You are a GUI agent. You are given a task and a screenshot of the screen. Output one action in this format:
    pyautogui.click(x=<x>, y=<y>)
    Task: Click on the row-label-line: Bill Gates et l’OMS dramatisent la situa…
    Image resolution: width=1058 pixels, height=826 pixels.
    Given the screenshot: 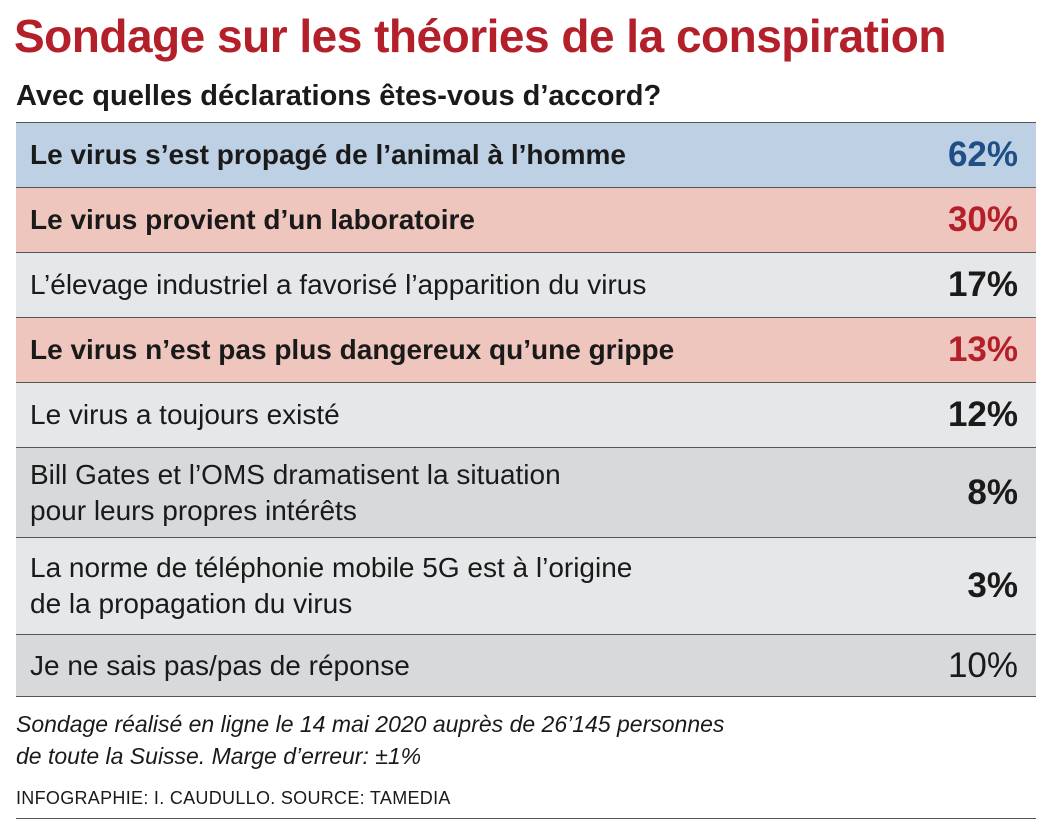 What is the action you would take?
    pyautogui.click(x=295, y=474)
    